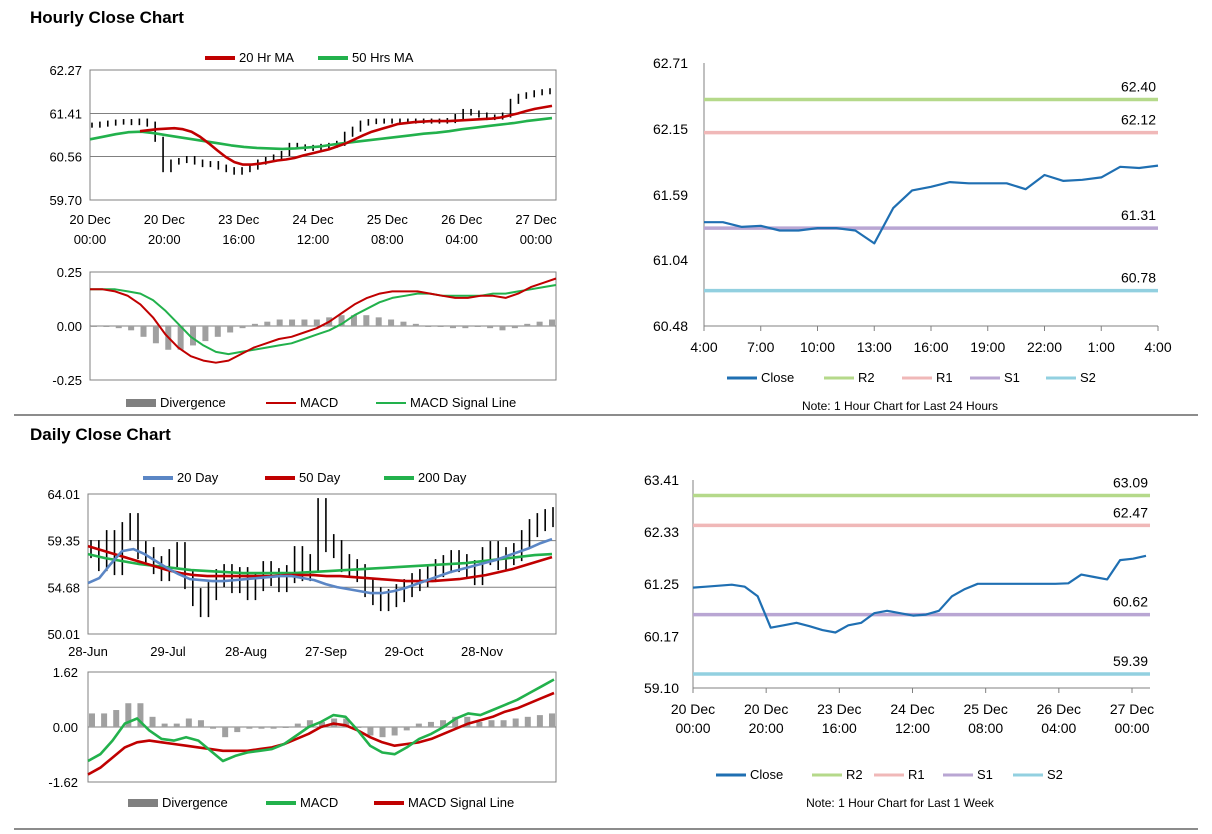  Describe the element at coordinates (536, 219) in the screenshot. I see `hourly-price-xtick-date: 27 Dec` at that location.